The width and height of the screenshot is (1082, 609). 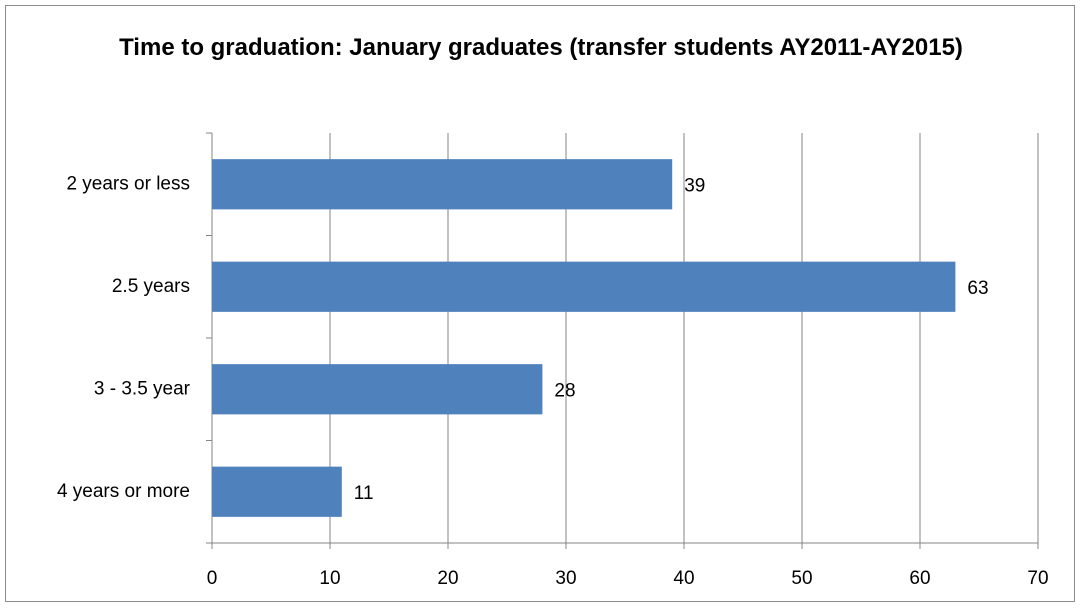 What do you see at coordinates (919, 578) in the screenshot?
I see `x-tick-label: 60` at bounding box center [919, 578].